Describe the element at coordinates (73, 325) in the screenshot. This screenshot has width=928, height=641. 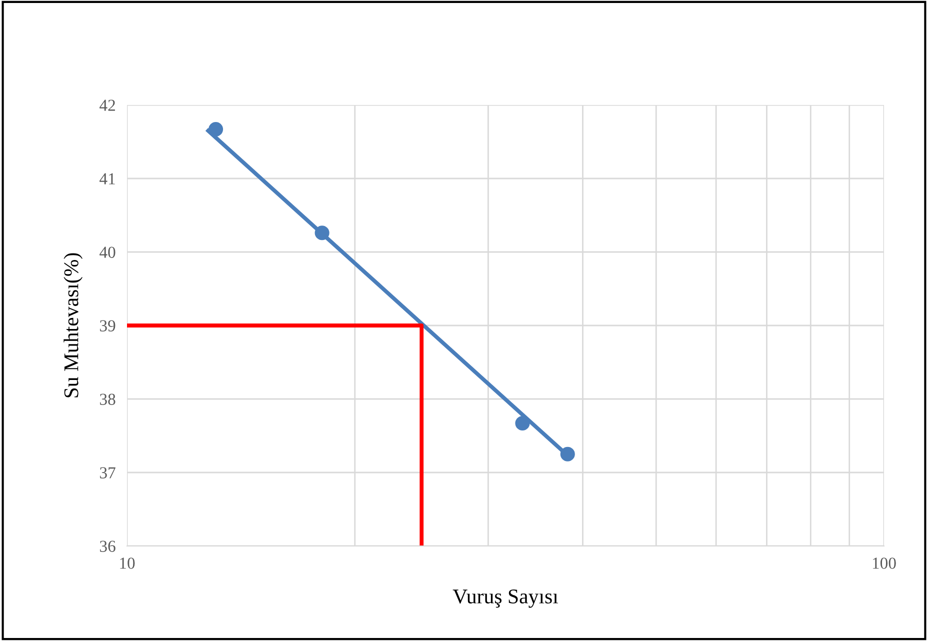
I see `y-axis-title: Su Muhtevası(%)` at that location.